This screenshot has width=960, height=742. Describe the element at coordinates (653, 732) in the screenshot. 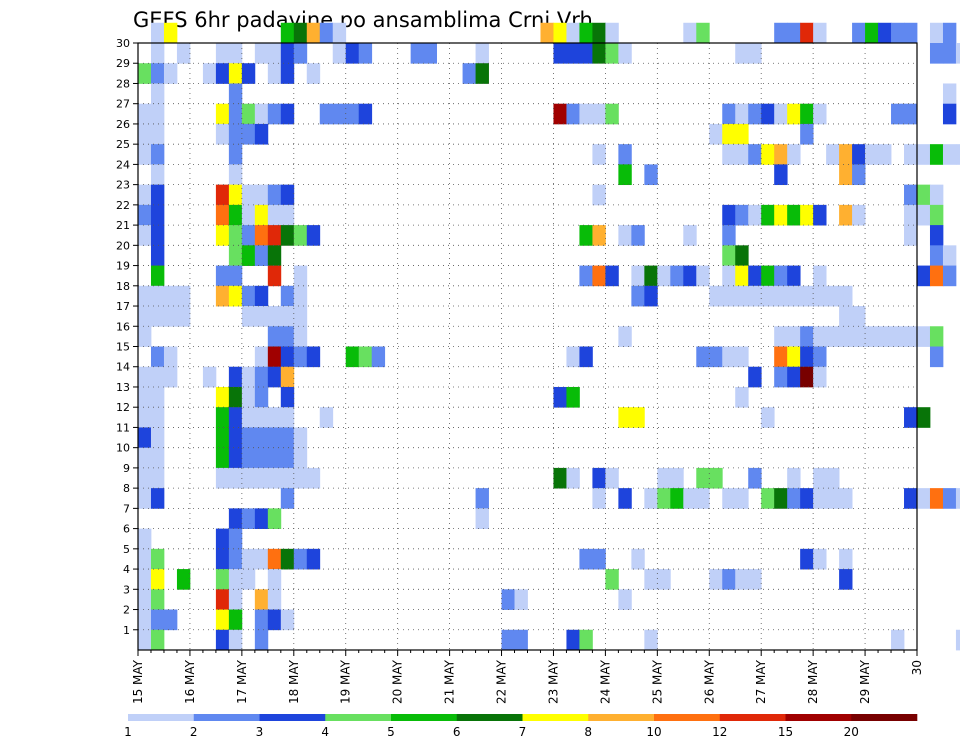

I see `colorbar-label: 10` at that location.